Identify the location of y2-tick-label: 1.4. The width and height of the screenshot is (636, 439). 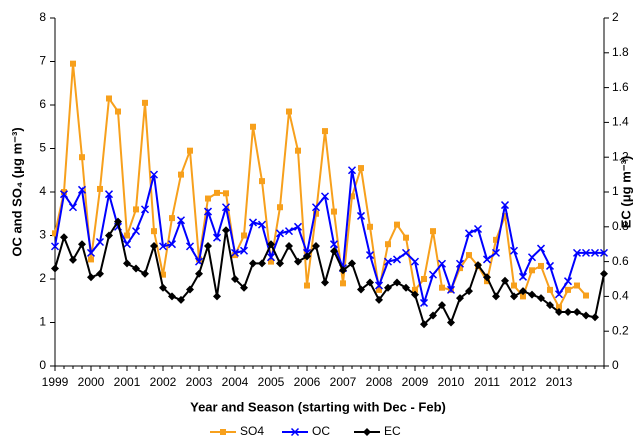
(620, 122).